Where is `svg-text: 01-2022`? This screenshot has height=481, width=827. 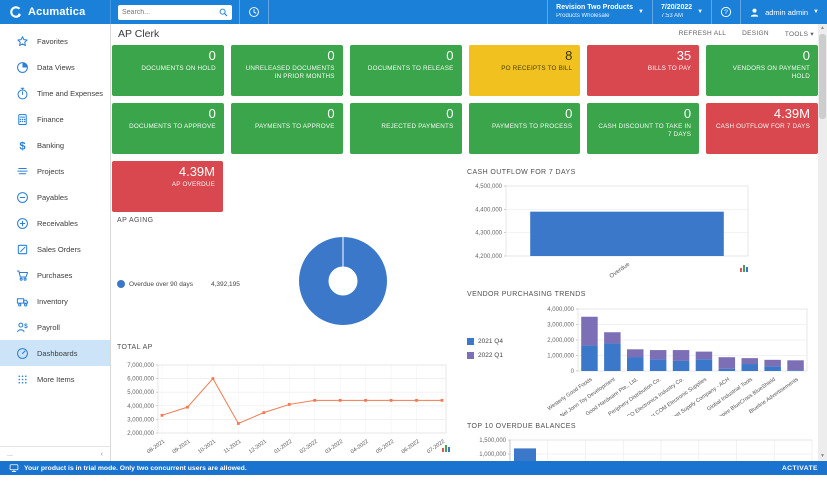
svg-text: 01-2022 is located at coordinates (283, 447).